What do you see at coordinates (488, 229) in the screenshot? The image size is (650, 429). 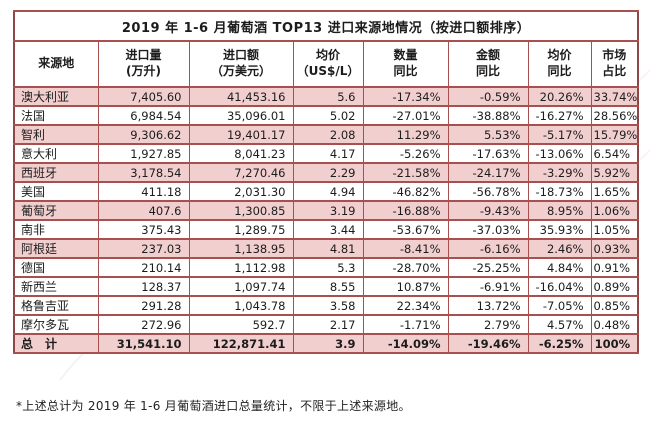 I see `amount-yoy-cell: -37.03%` at bounding box center [488, 229].